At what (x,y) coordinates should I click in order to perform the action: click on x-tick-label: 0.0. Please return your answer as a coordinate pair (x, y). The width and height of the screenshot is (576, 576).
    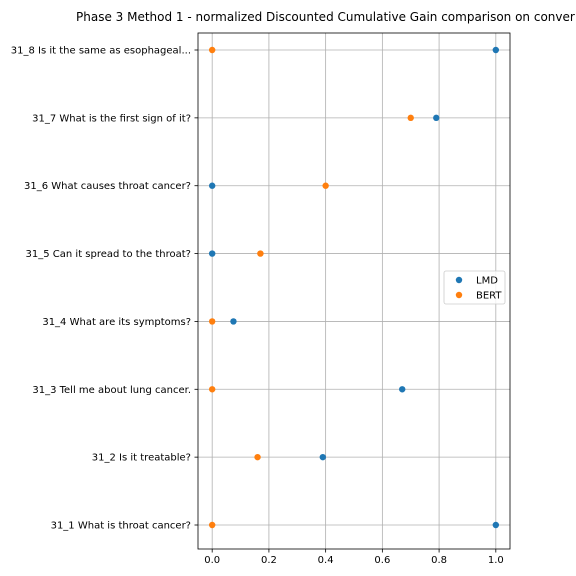
    Looking at the image, I should click on (212, 560).